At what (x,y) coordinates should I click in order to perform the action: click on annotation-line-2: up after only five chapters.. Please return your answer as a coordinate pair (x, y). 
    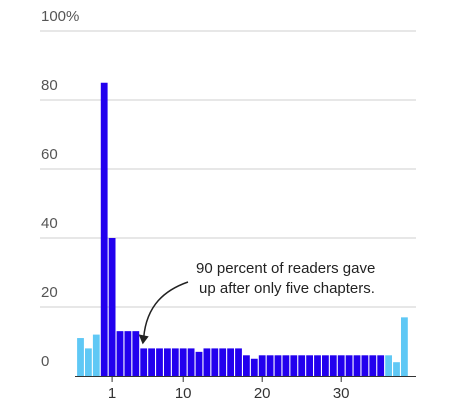
    Looking at the image, I should click on (287, 288).